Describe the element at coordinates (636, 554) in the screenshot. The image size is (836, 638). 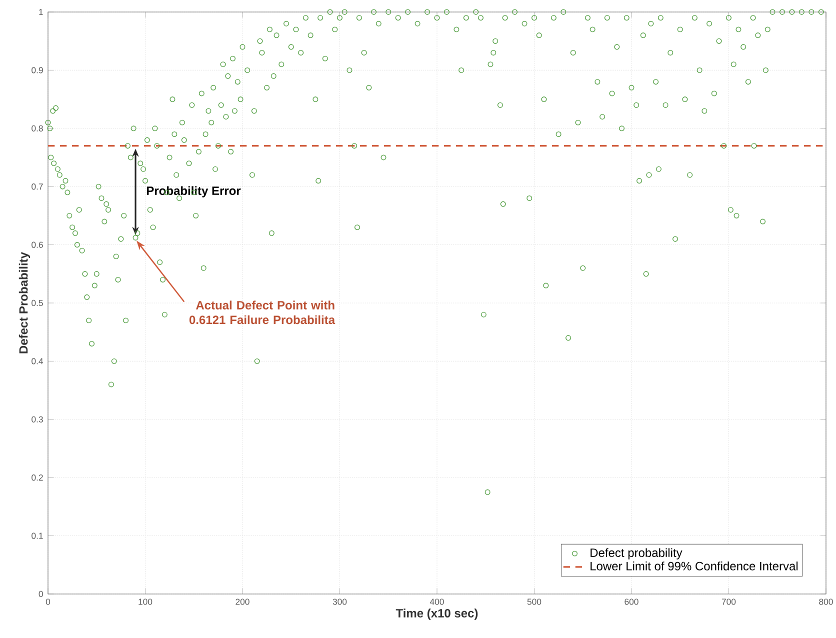
I see `legend-label: Defect probability` at that location.